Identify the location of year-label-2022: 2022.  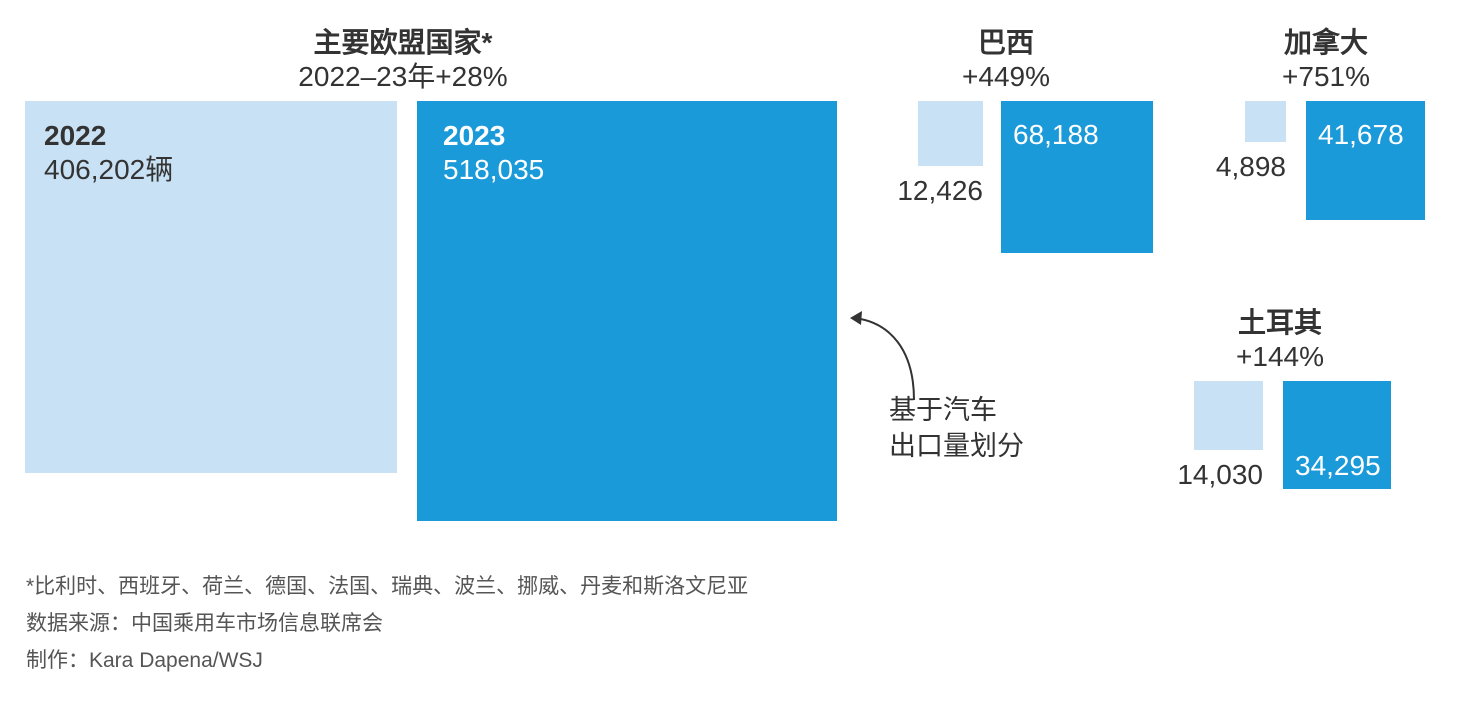
(75, 135).